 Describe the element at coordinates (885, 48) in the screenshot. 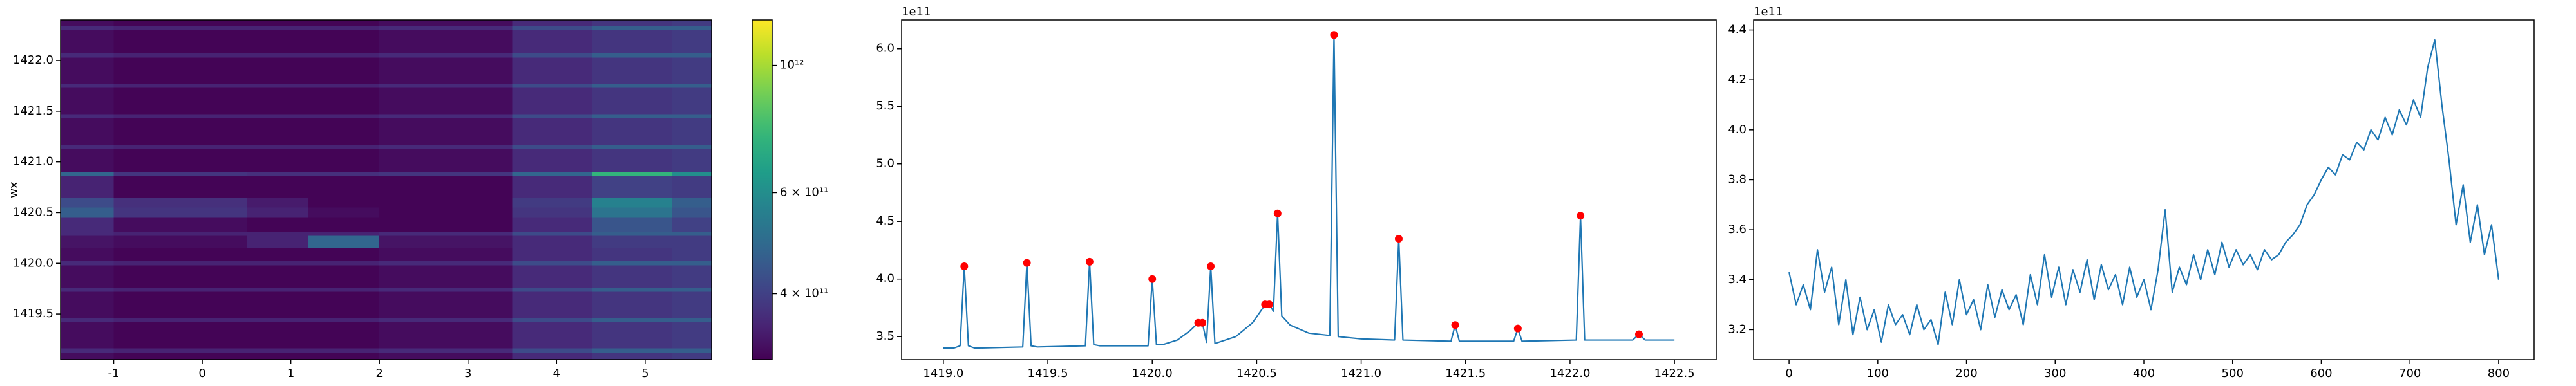

I see `y-tick-label: 6.0` at that location.